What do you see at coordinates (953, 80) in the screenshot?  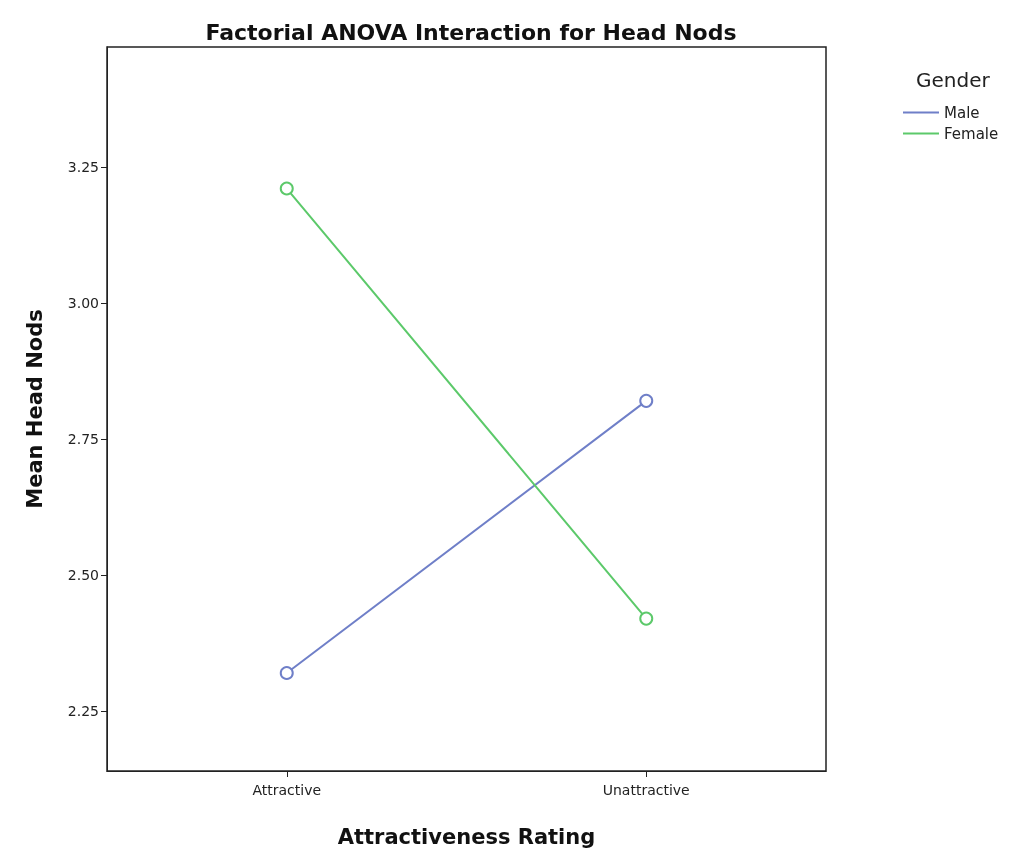 I see `legend-title: Gender` at bounding box center [953, 80].